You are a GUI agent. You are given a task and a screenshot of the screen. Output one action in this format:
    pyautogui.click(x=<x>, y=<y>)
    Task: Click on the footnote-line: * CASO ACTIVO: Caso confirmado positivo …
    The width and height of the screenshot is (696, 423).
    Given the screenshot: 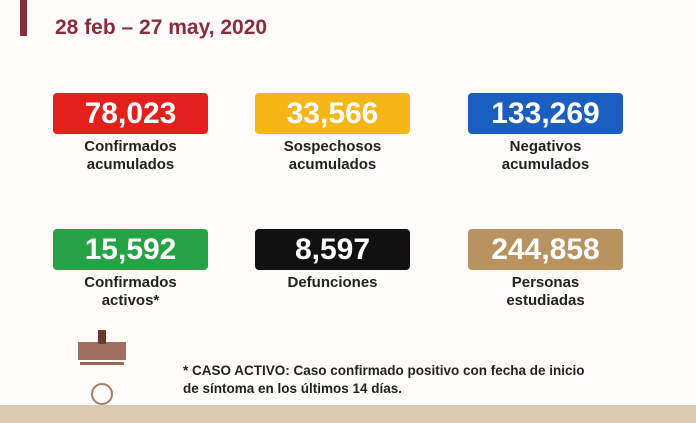 What is the action you would take?
    pyautogui.click(x=384, y=370)
    